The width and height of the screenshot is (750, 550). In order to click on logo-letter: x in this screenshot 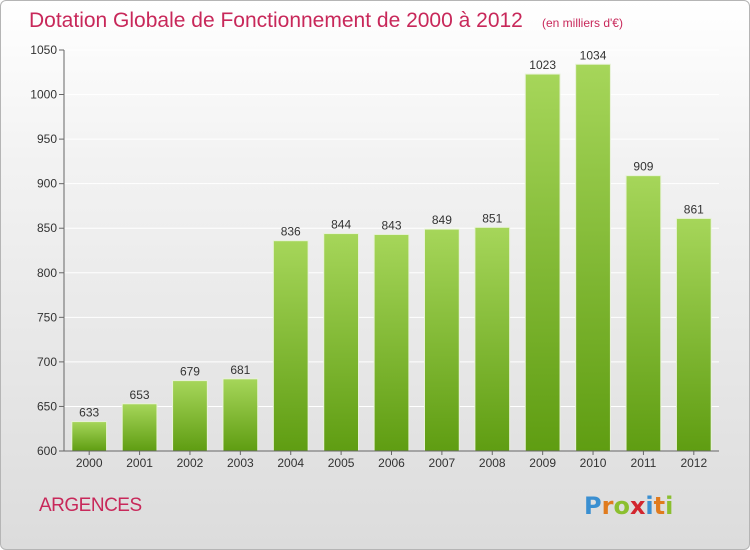, I will do `click(637, 506)`.